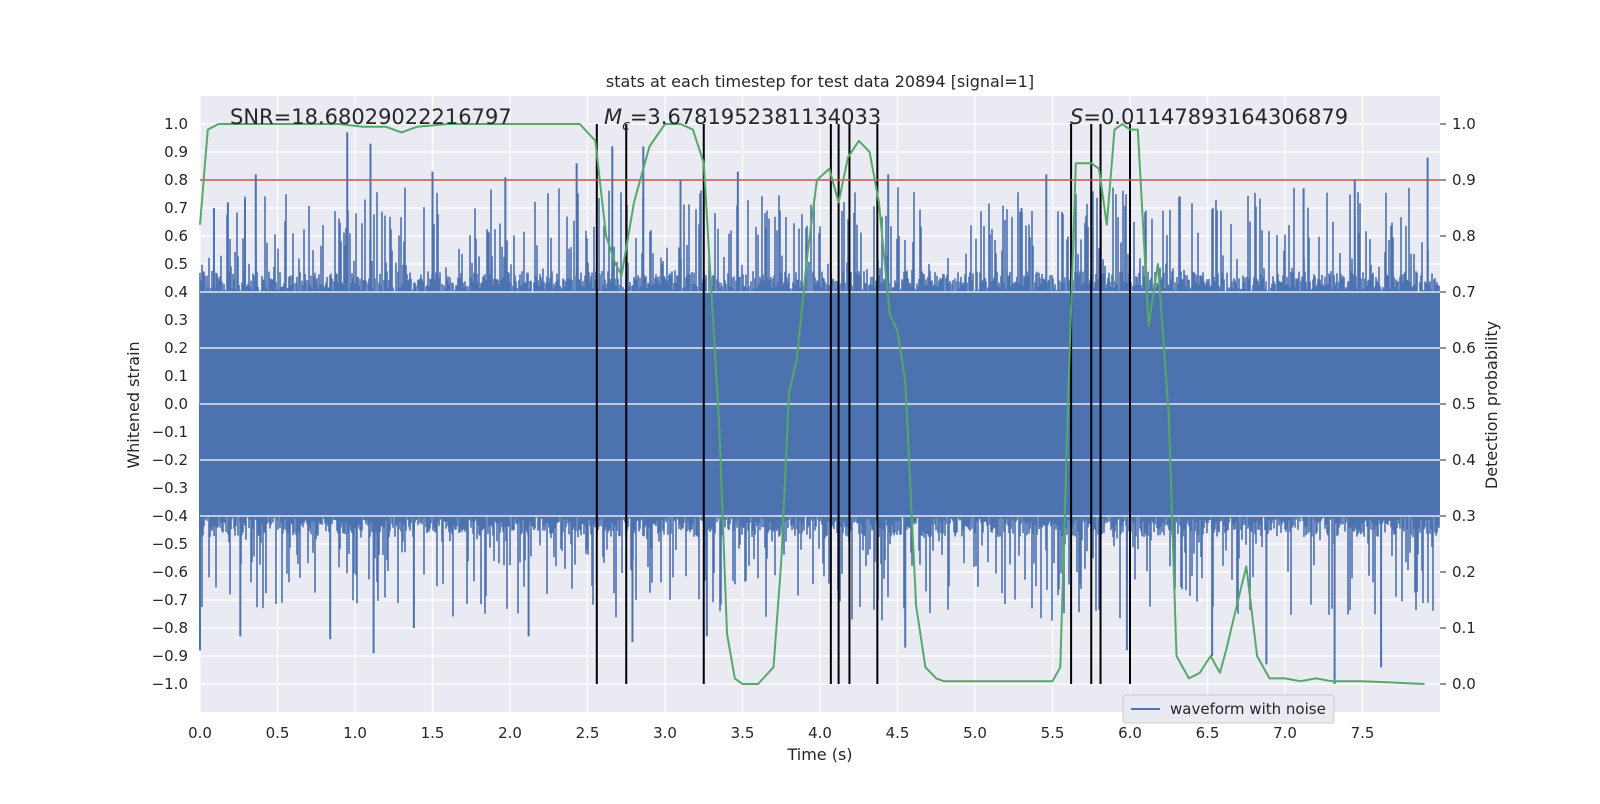 The height and width of the screenshot is (804, 1600). Describe the element at coordinates (819, 754) in the screenshot. I see `x-axis-label: Time (s)` at that location.